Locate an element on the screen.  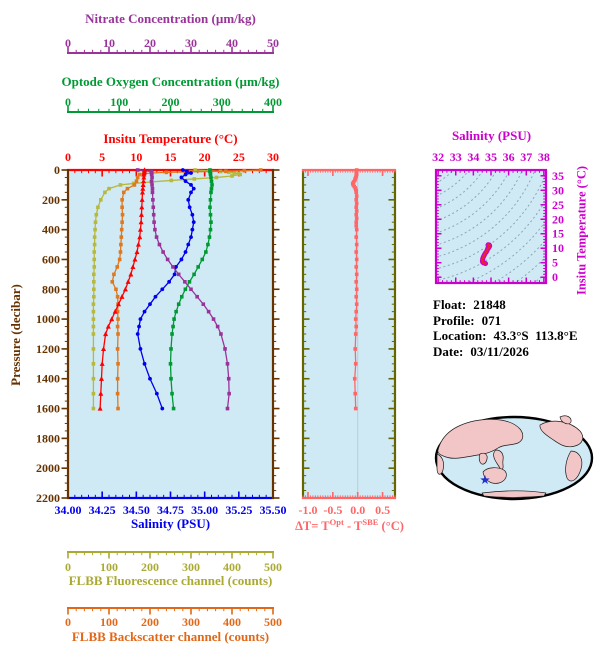
fluorescence-axis-title: FLBB Fluorescence channel (counts) is located at coordinates (170, 580).